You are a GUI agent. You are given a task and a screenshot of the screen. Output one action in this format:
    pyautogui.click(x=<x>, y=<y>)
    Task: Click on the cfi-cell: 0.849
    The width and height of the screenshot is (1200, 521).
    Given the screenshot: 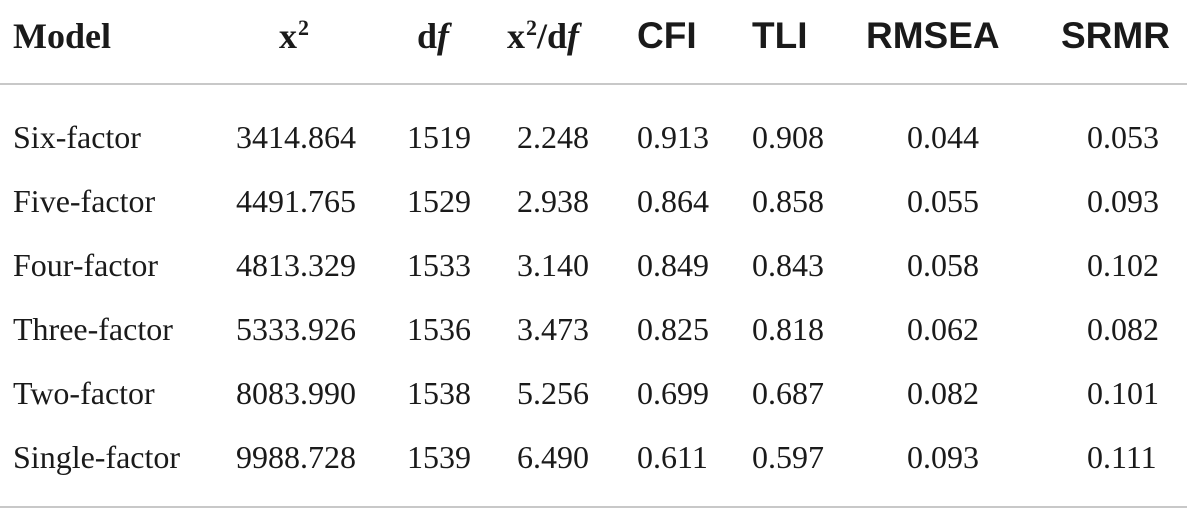 What is the action you would take?
    pyautogui.click(x=673, y=265)
    